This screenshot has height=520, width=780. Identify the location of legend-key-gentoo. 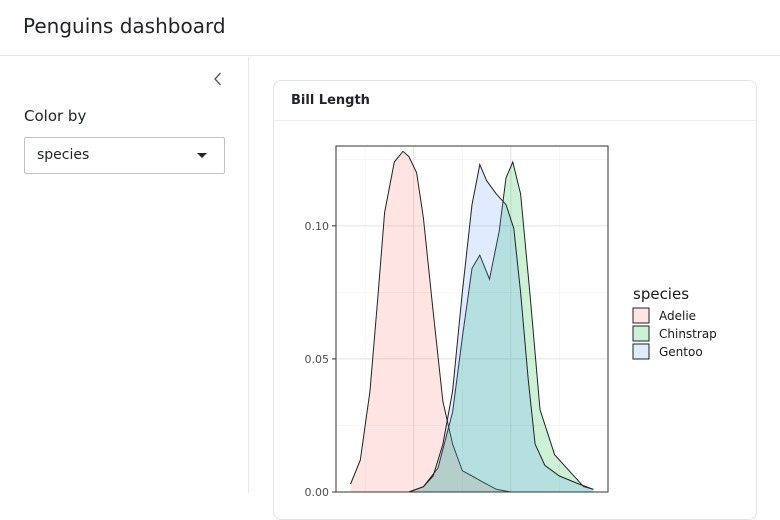
(641, 351).